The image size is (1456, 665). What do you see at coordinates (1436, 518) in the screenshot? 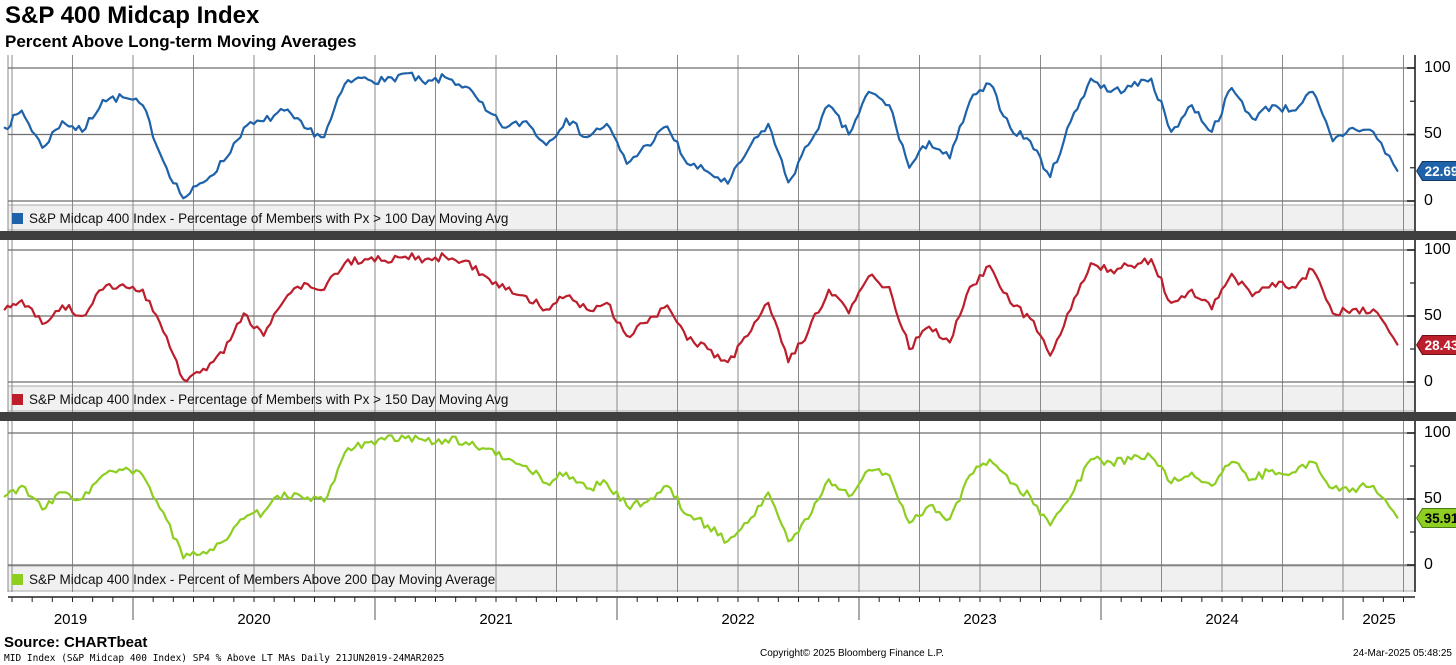
I see `last-value-badge-200day: 35.91` at bounding box center [1436, 518].